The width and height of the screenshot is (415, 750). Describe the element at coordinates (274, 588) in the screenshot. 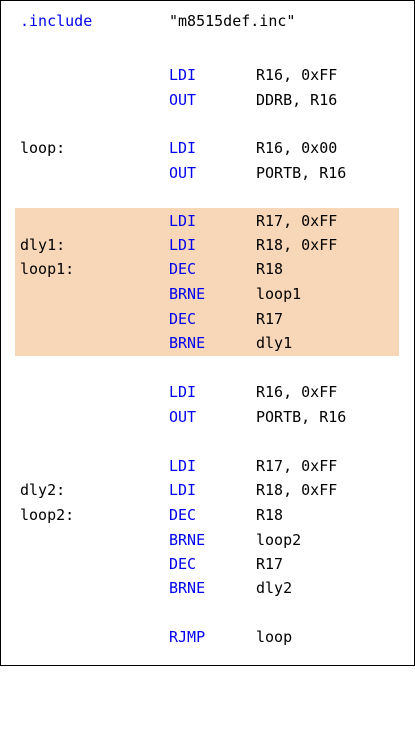

I see `line-operands: dly2` at that location.